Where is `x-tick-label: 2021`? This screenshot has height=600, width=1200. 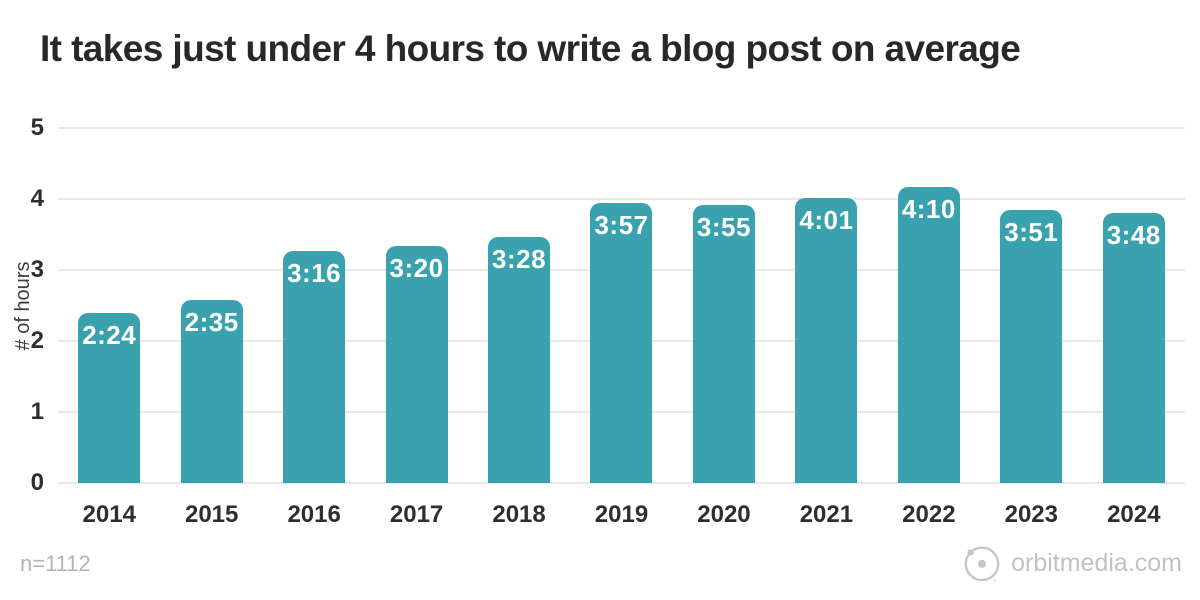
x-tick-label: 2021 is located at coordinates (826, 514).